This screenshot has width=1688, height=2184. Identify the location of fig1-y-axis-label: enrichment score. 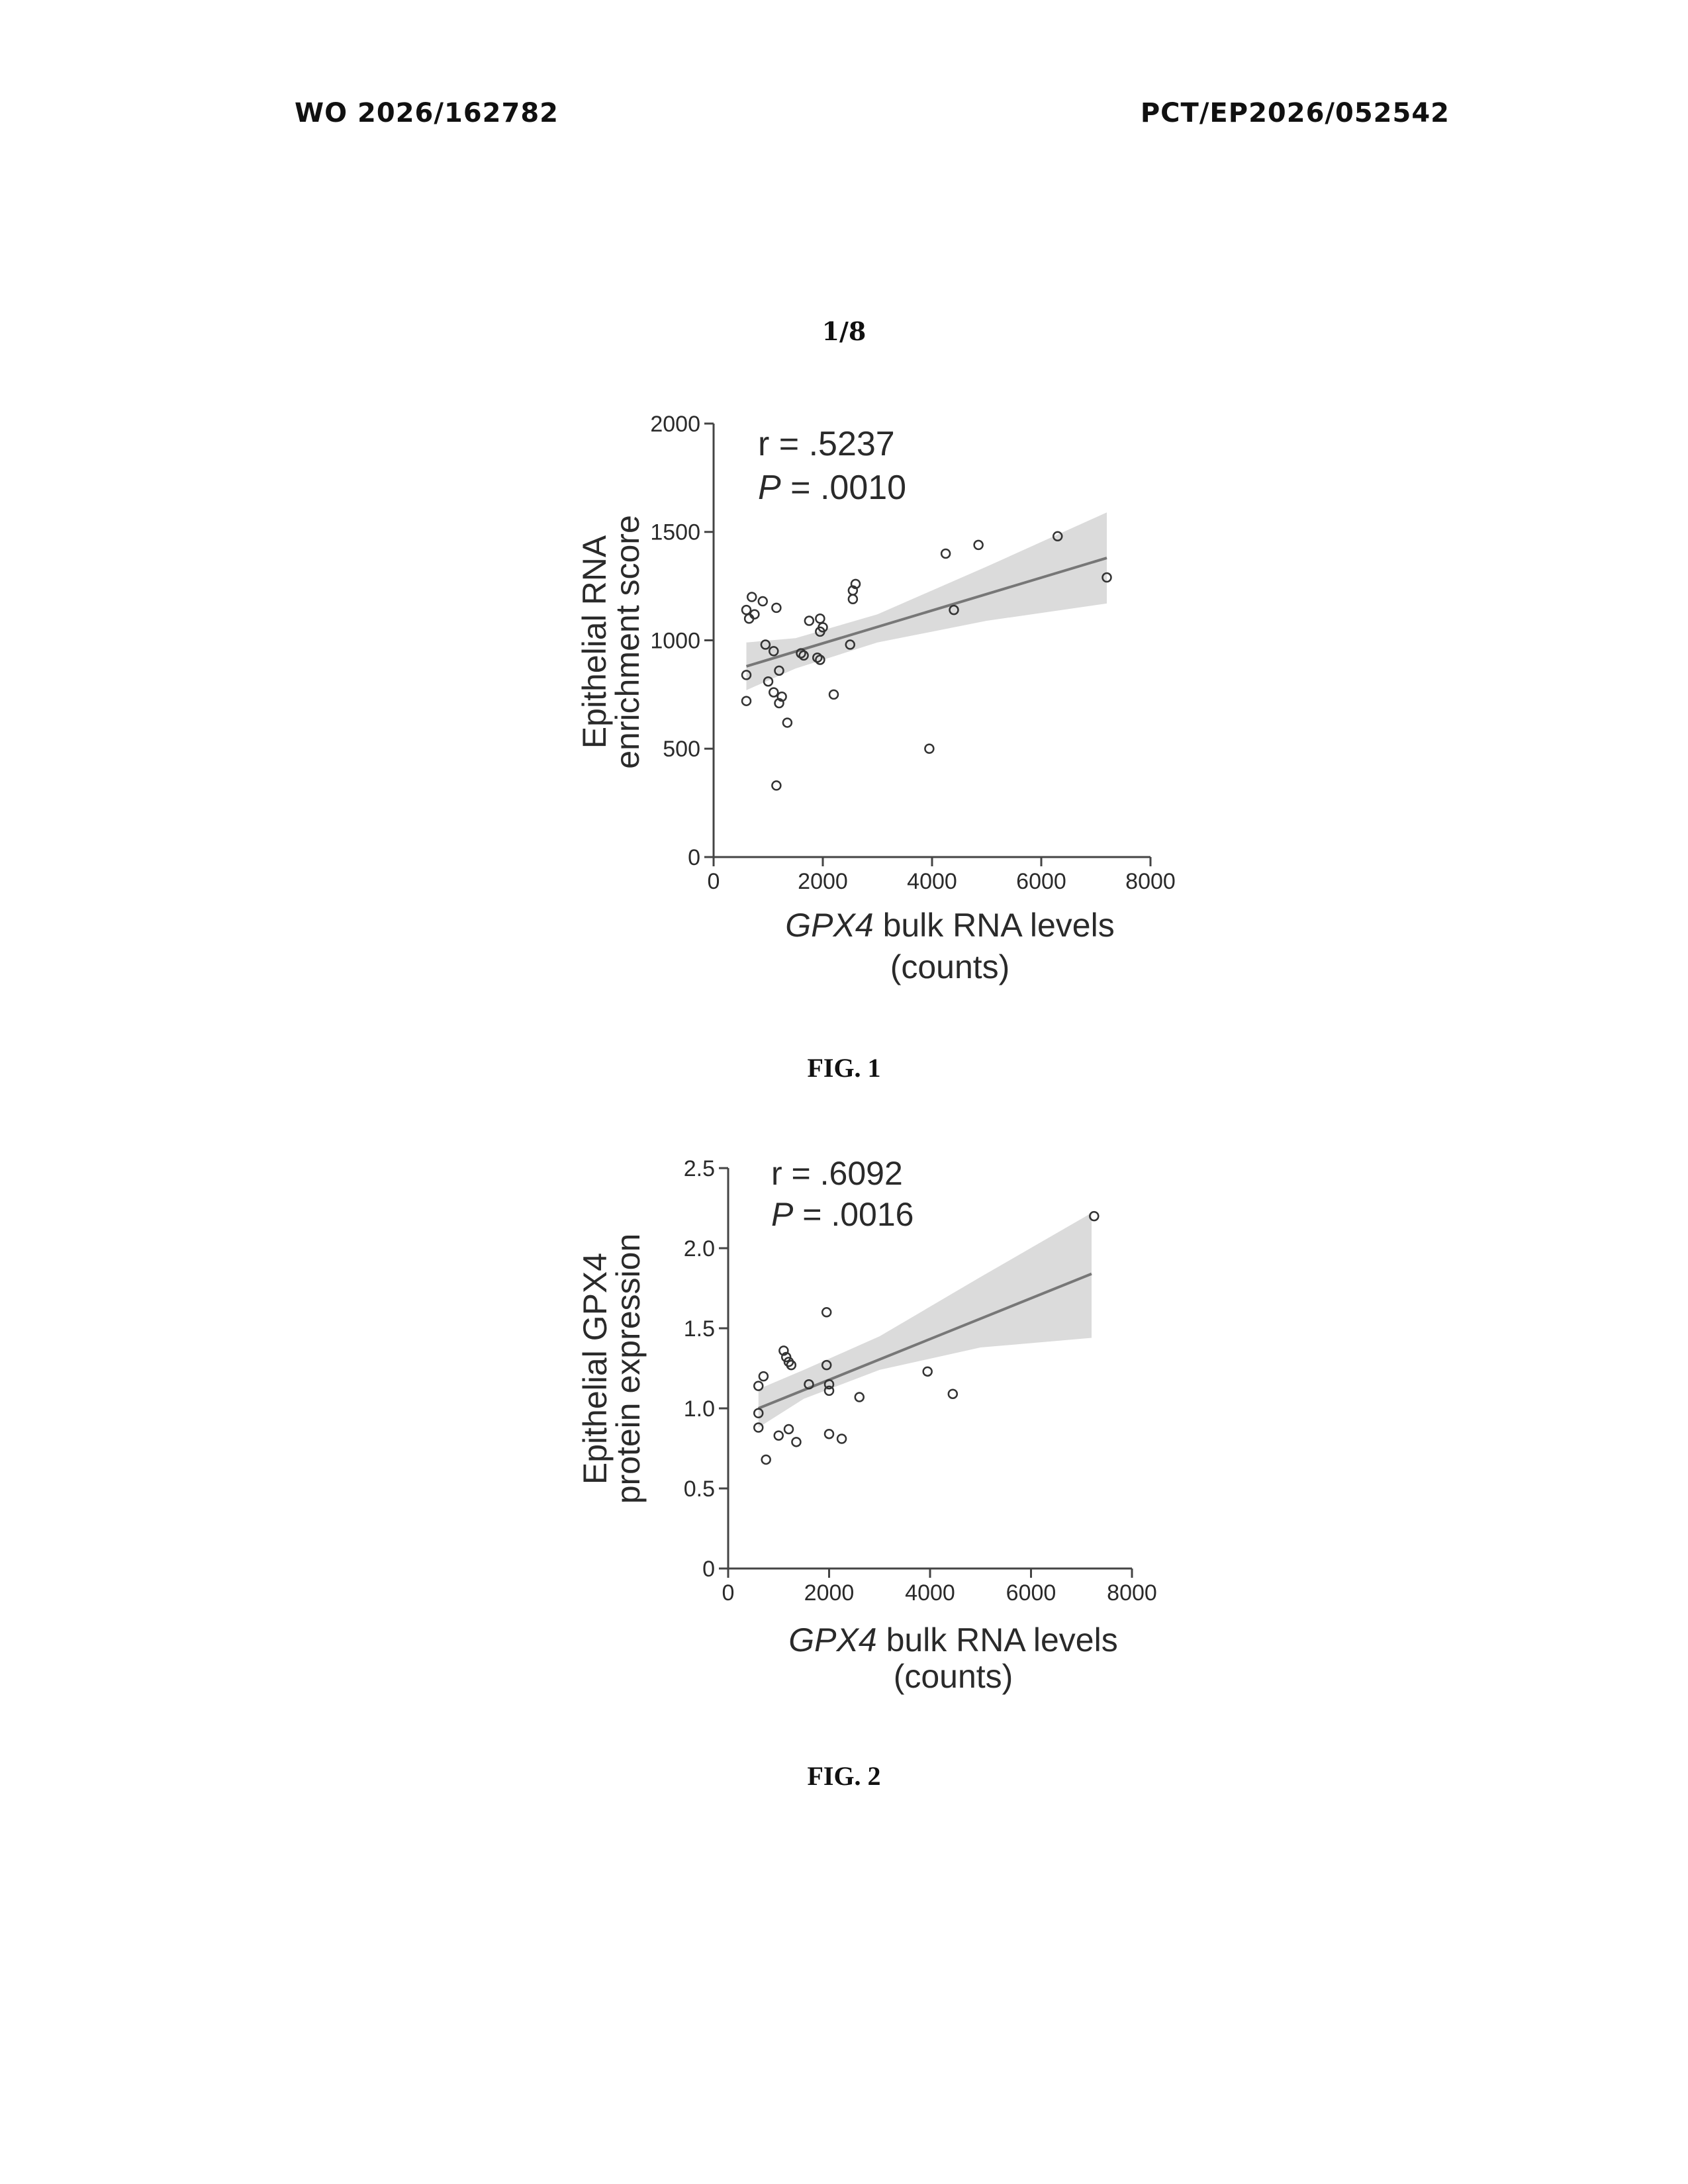
(627, 642).